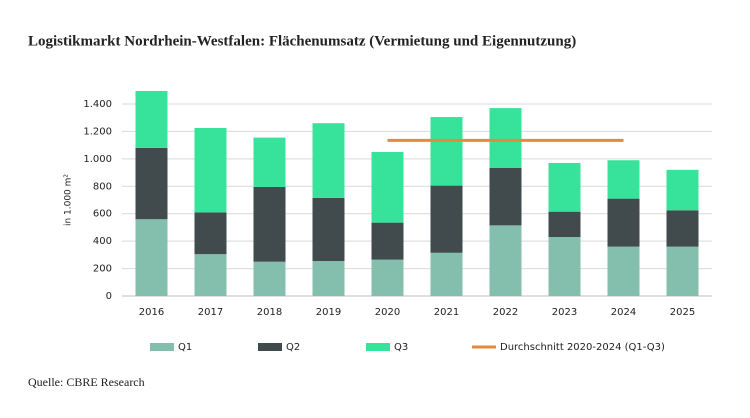  Describe the element at coordinates (269, 312) in the screenshot. I see `x-tick-label: 2018` at that location.